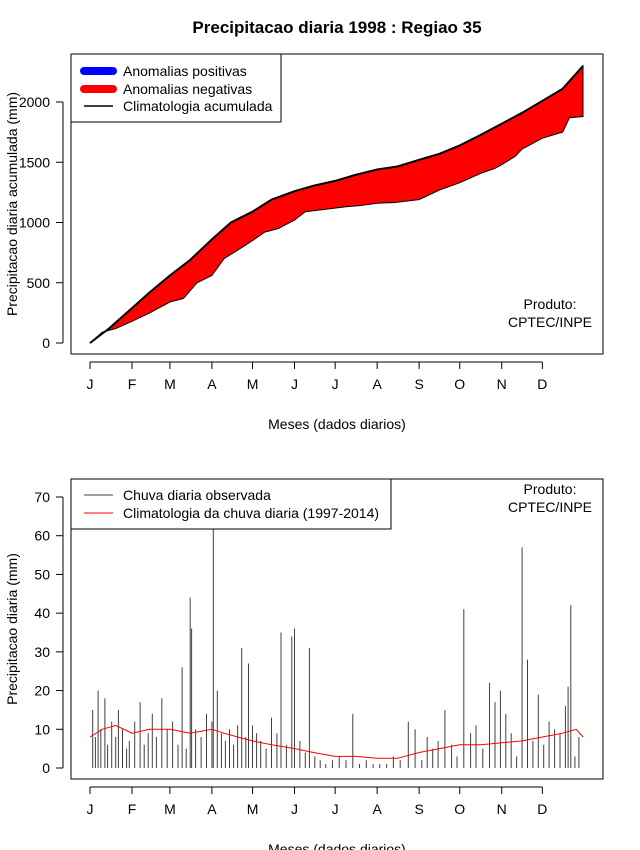 The height and width of the screenshot is (850, 640). Describe the element at coordinates (42, 652) in the screenshot. I see `y-tick-label: 30` at that location.